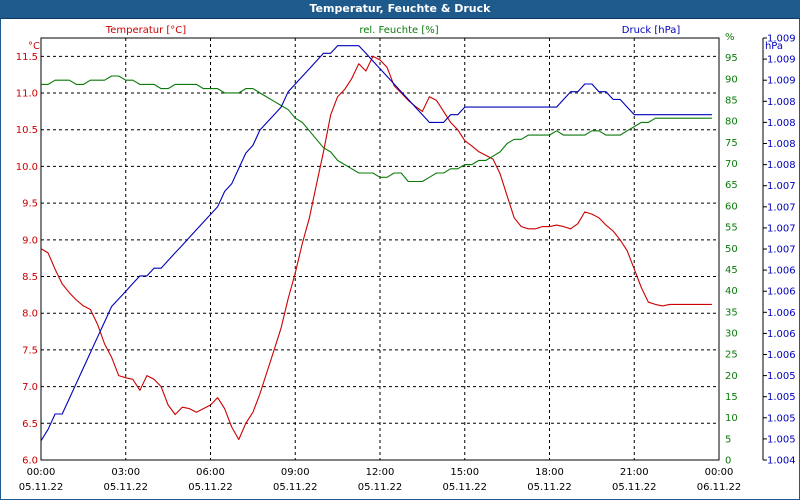 The image size is (800, 500). What do you see at coordinates (210, 472) in the screenshot?
I see `x-tick-time: 06:00` at bounding box center [210, 472].